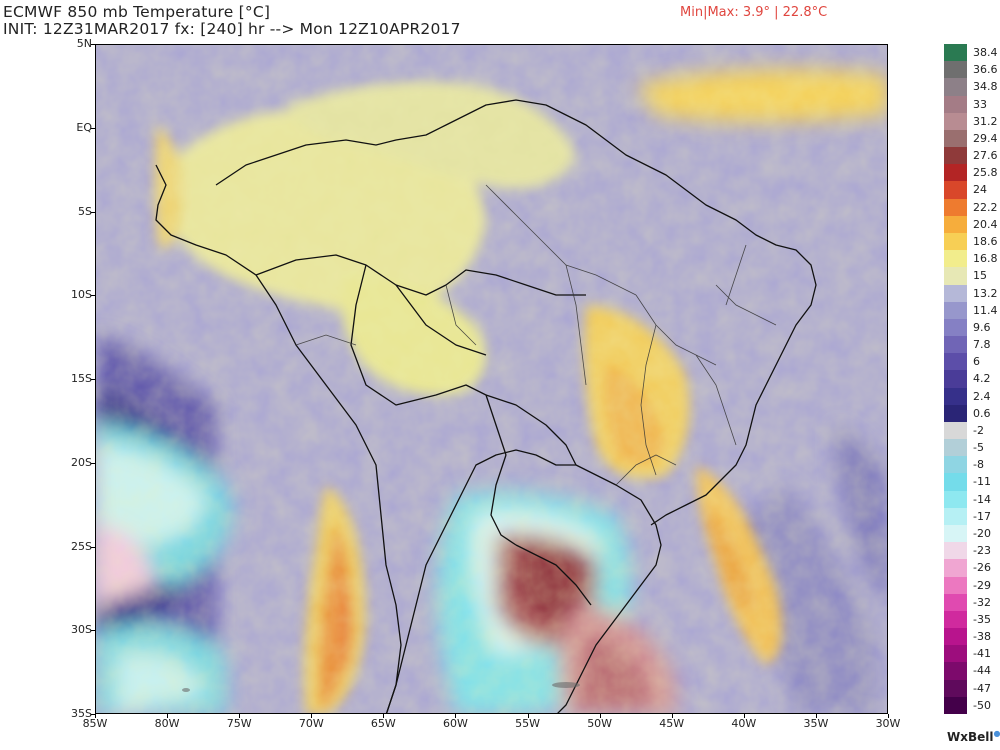 The width and height of the screenshot is (1000, 750). What do you see at coordinates (972, 70) in the screenshot?
I see `legend-entry: 36.6` at bounding box center [972, 70].